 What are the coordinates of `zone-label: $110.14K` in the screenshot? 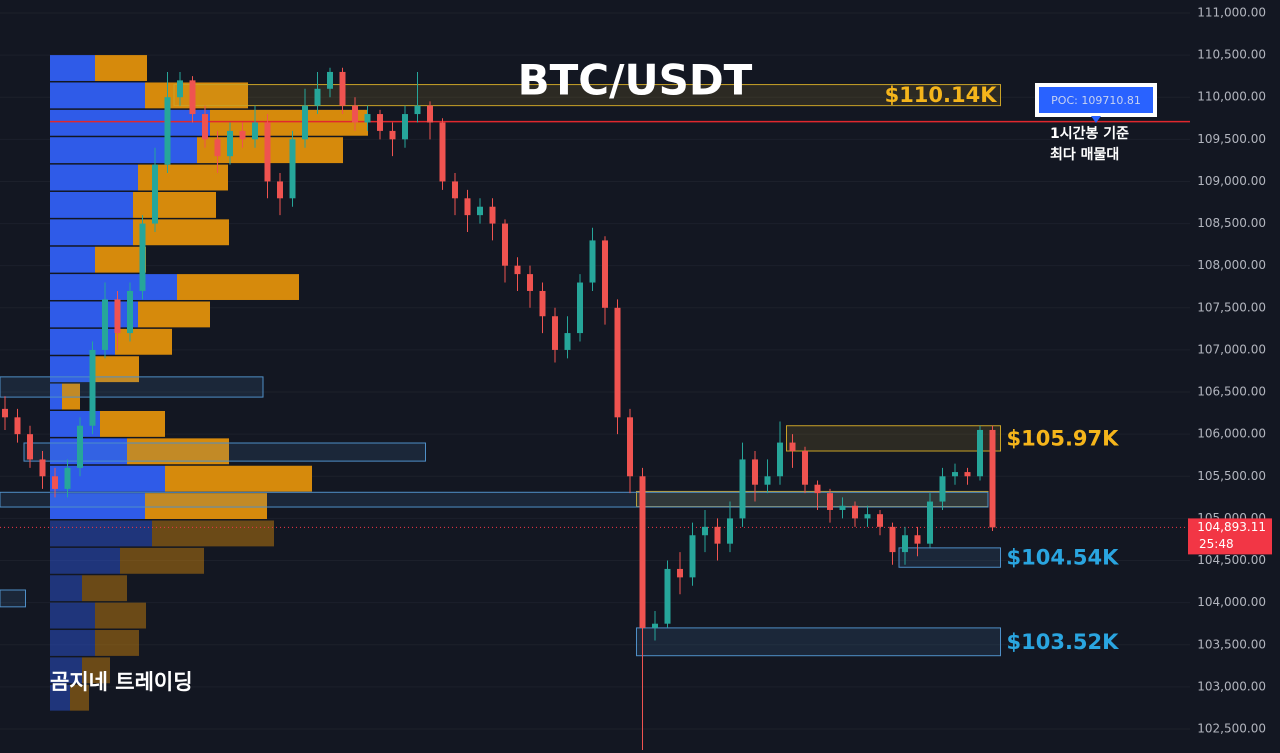 It's located at (941, 95).